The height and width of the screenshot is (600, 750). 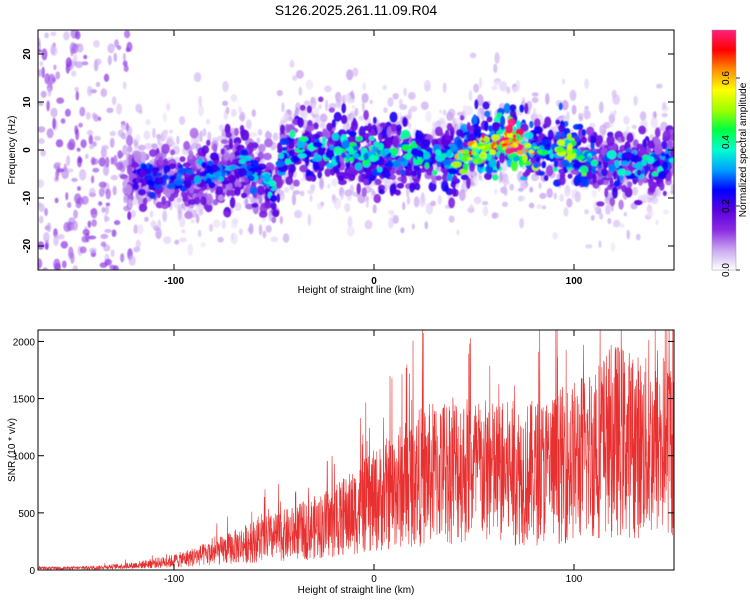 What do you see at coordinates (374, 281) in the screenshot?
I see `heatmap-x-tick-label: 0` at bounding box center [374, 281].